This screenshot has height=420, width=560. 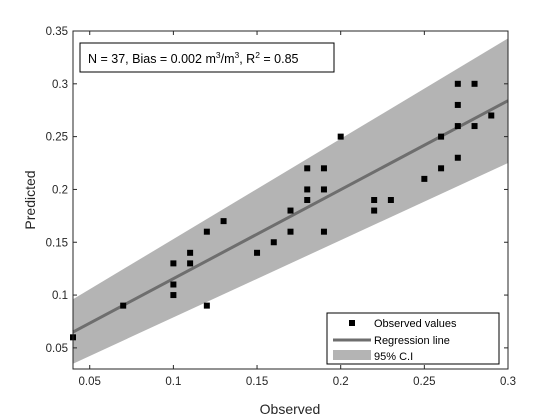 What do you see at coordinates (57, 243) in the screenshot?
I see `y-tick-label: 0.15` at bounding box center [57, 243].